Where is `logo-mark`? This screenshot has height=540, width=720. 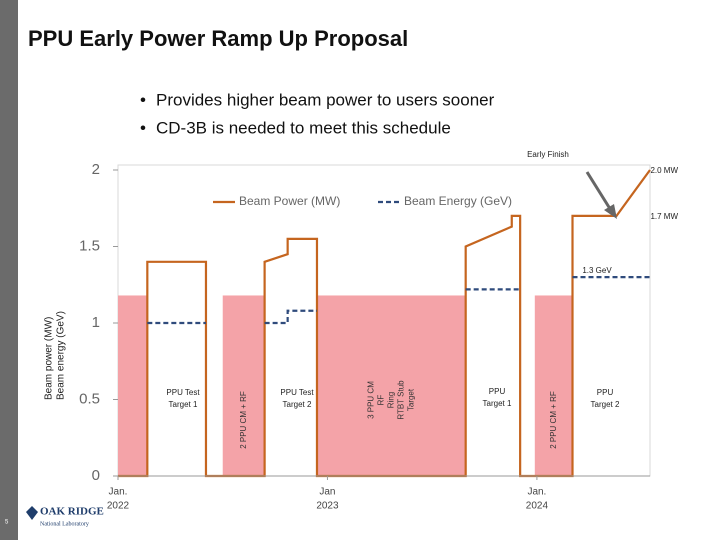 logo-mark is located at coordinates (32, 513).